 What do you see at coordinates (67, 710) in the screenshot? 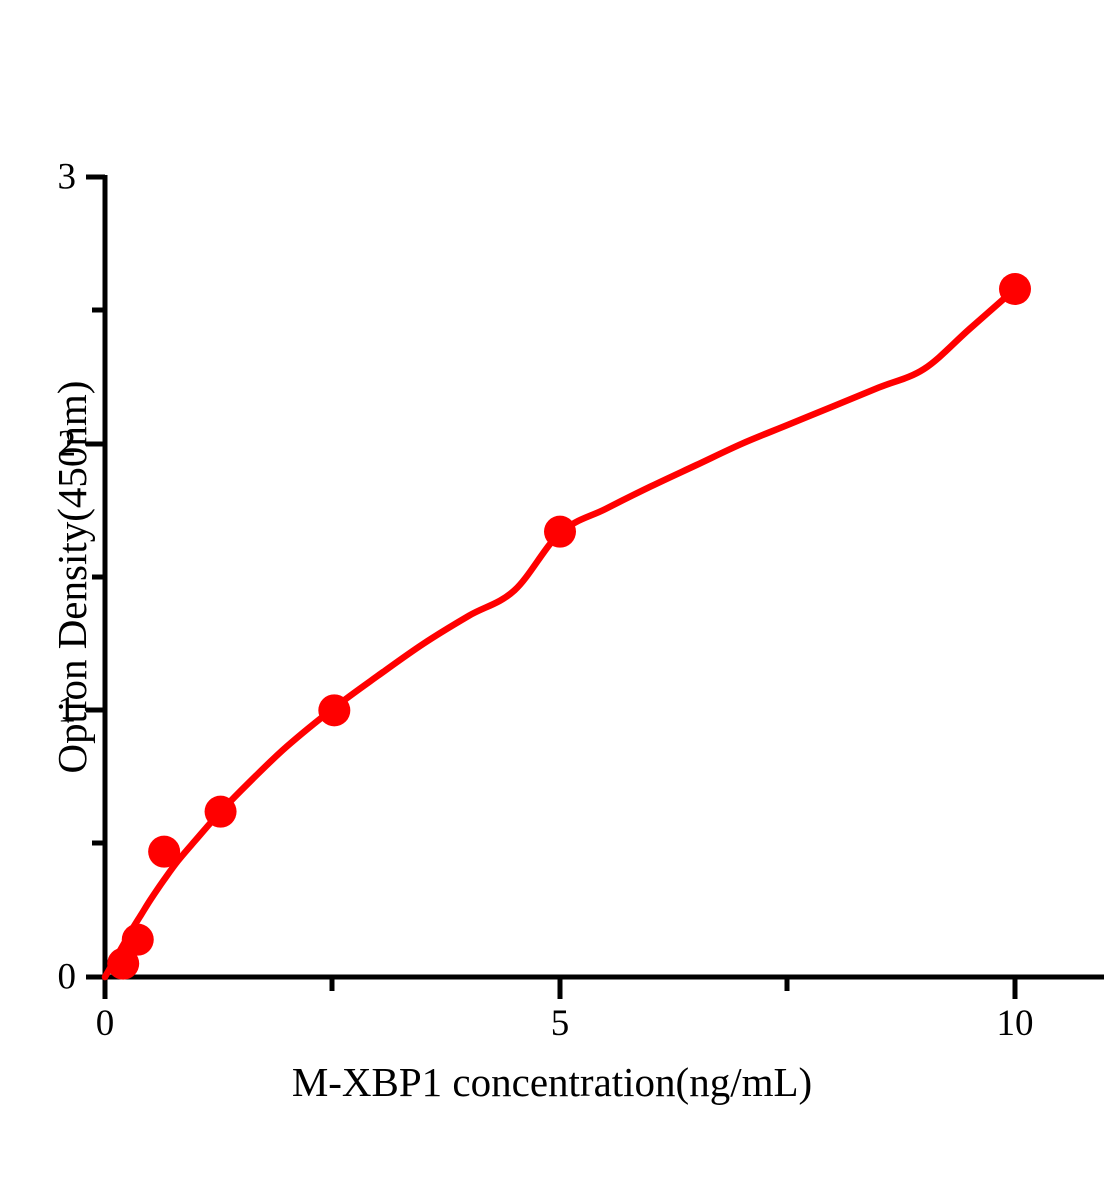
I see `y-tick-label-1: 1` at bounding box center [67, 710].